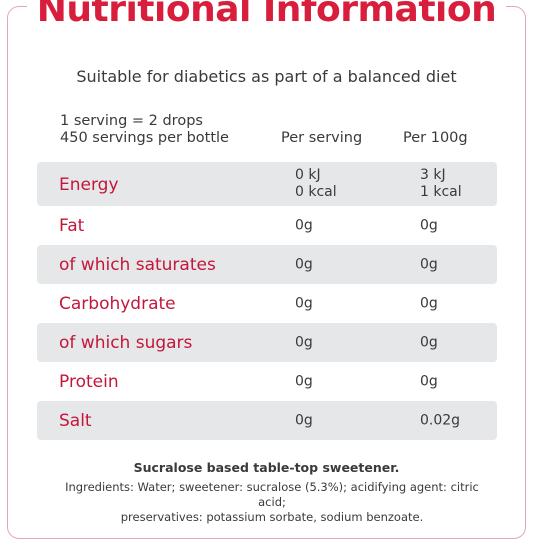 This screenshot has width=533, height=544. I want to click on table-row-fat: Fat 0g 0g, so click(267, 225).